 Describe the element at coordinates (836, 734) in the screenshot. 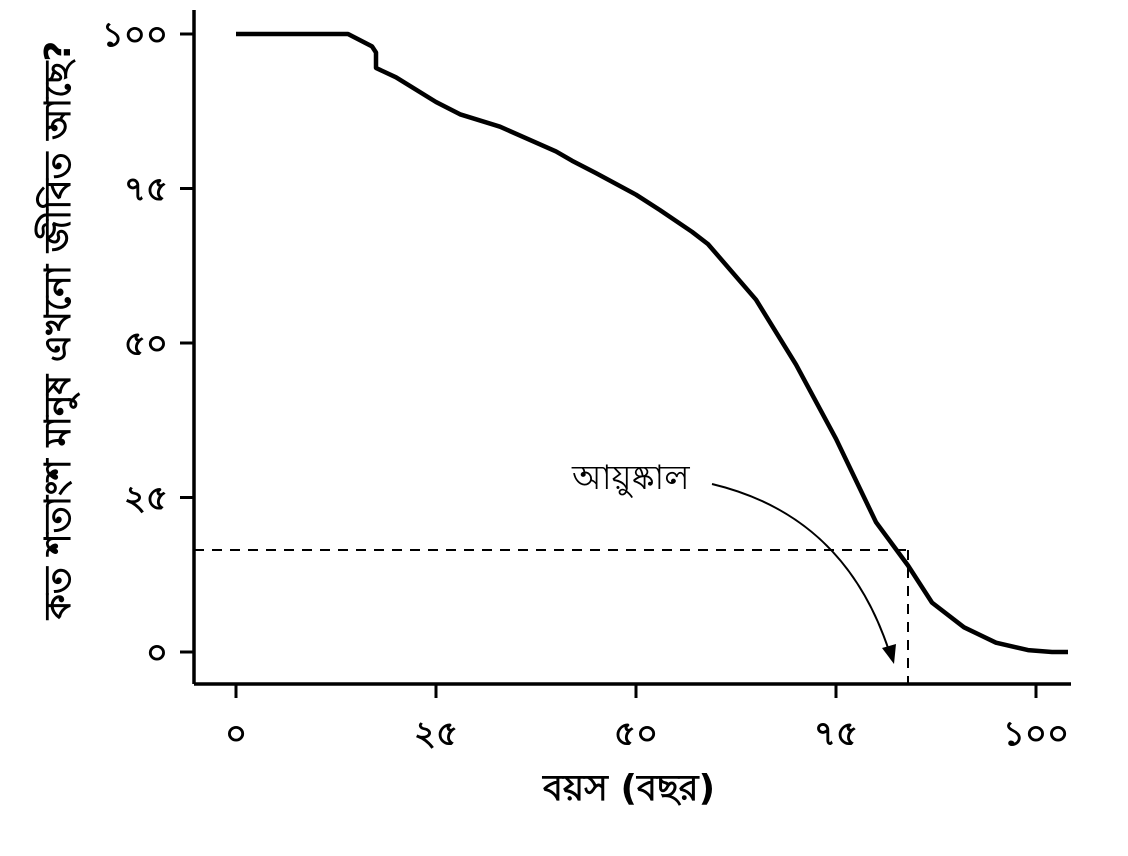

I see `x-tick-label: ৭৫` at that location.